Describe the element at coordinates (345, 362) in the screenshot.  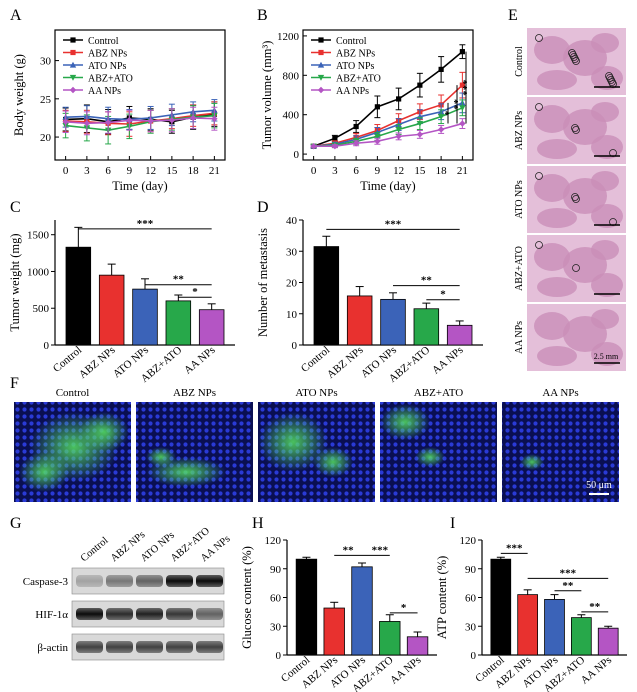
I see `x-tick-label: ABZ NPs` at that location.